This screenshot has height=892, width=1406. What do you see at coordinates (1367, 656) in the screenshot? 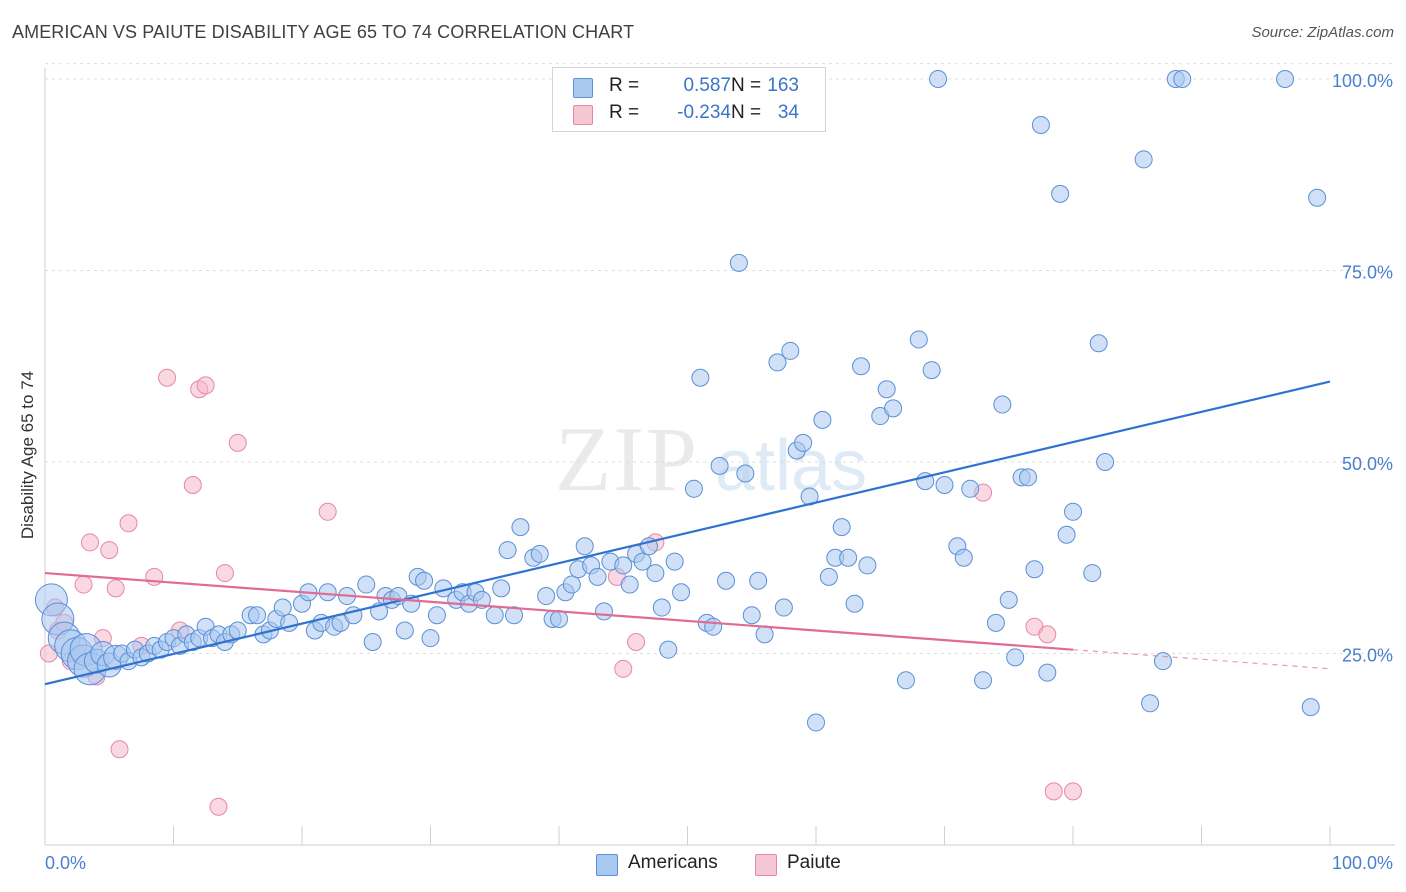
I see `y-tick-label: 25.0%` at bounding box center [1367, 656].